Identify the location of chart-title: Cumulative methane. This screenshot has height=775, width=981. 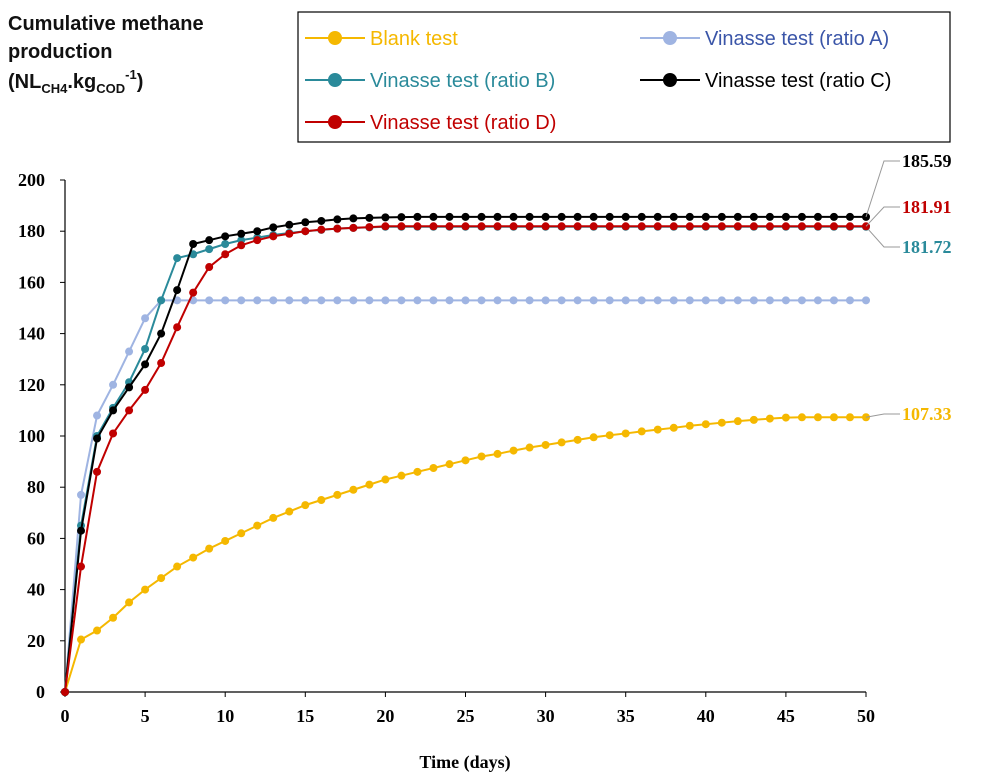
(106, 24).